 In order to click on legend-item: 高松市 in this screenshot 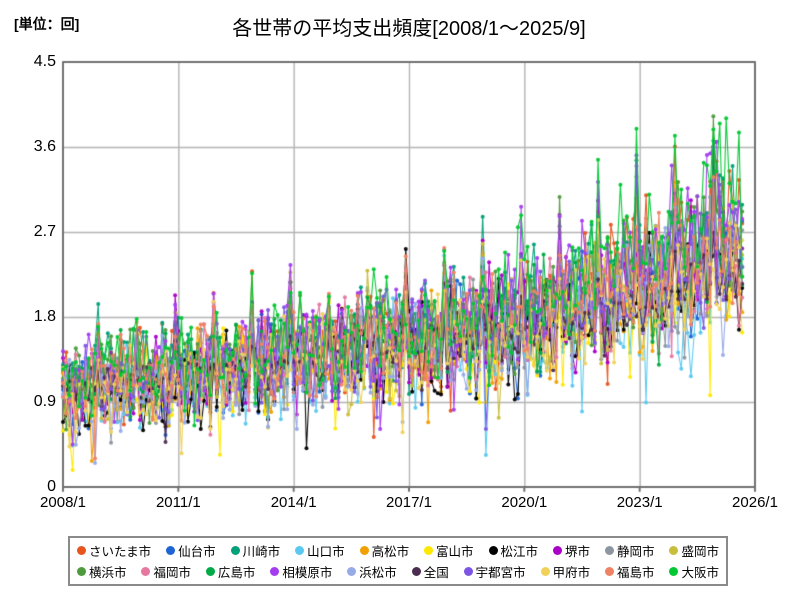, I will do `click(384, 550)`.